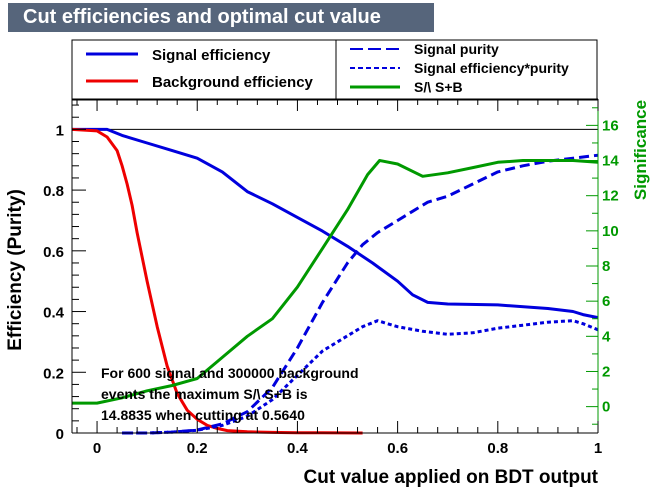 This screenshot has width=664, height=491. I want to click on x-tick-label-4: 0.8, so click(497, 448).